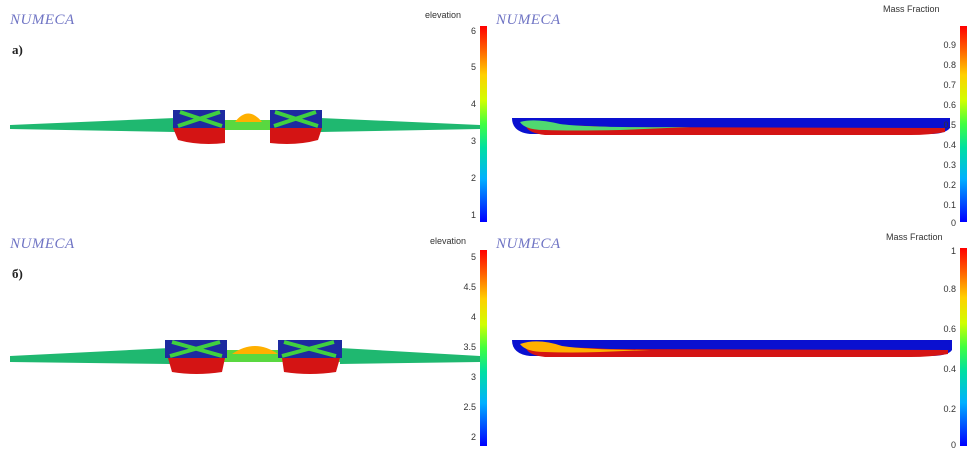 This screenshot has height=450, width=969. What do you see at coordinates (949, 45) in the screenshot?
I see `tick-label: 0.9` at bounding box center [949, 45].